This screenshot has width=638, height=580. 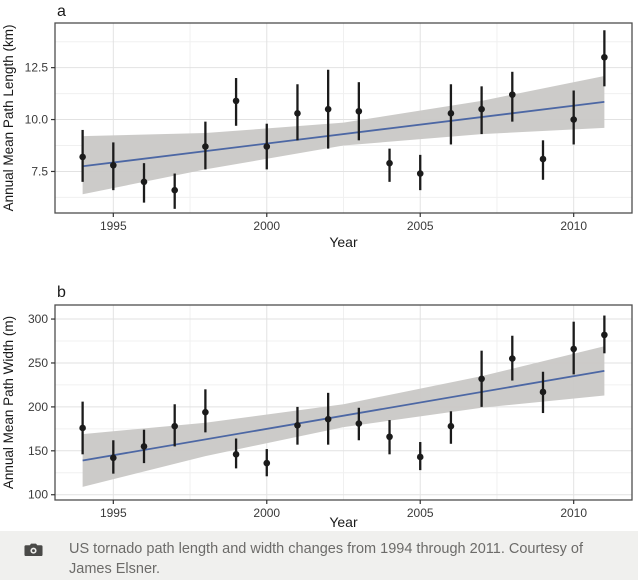 I want to click on panel-label: b, so click(x=61, y=292).